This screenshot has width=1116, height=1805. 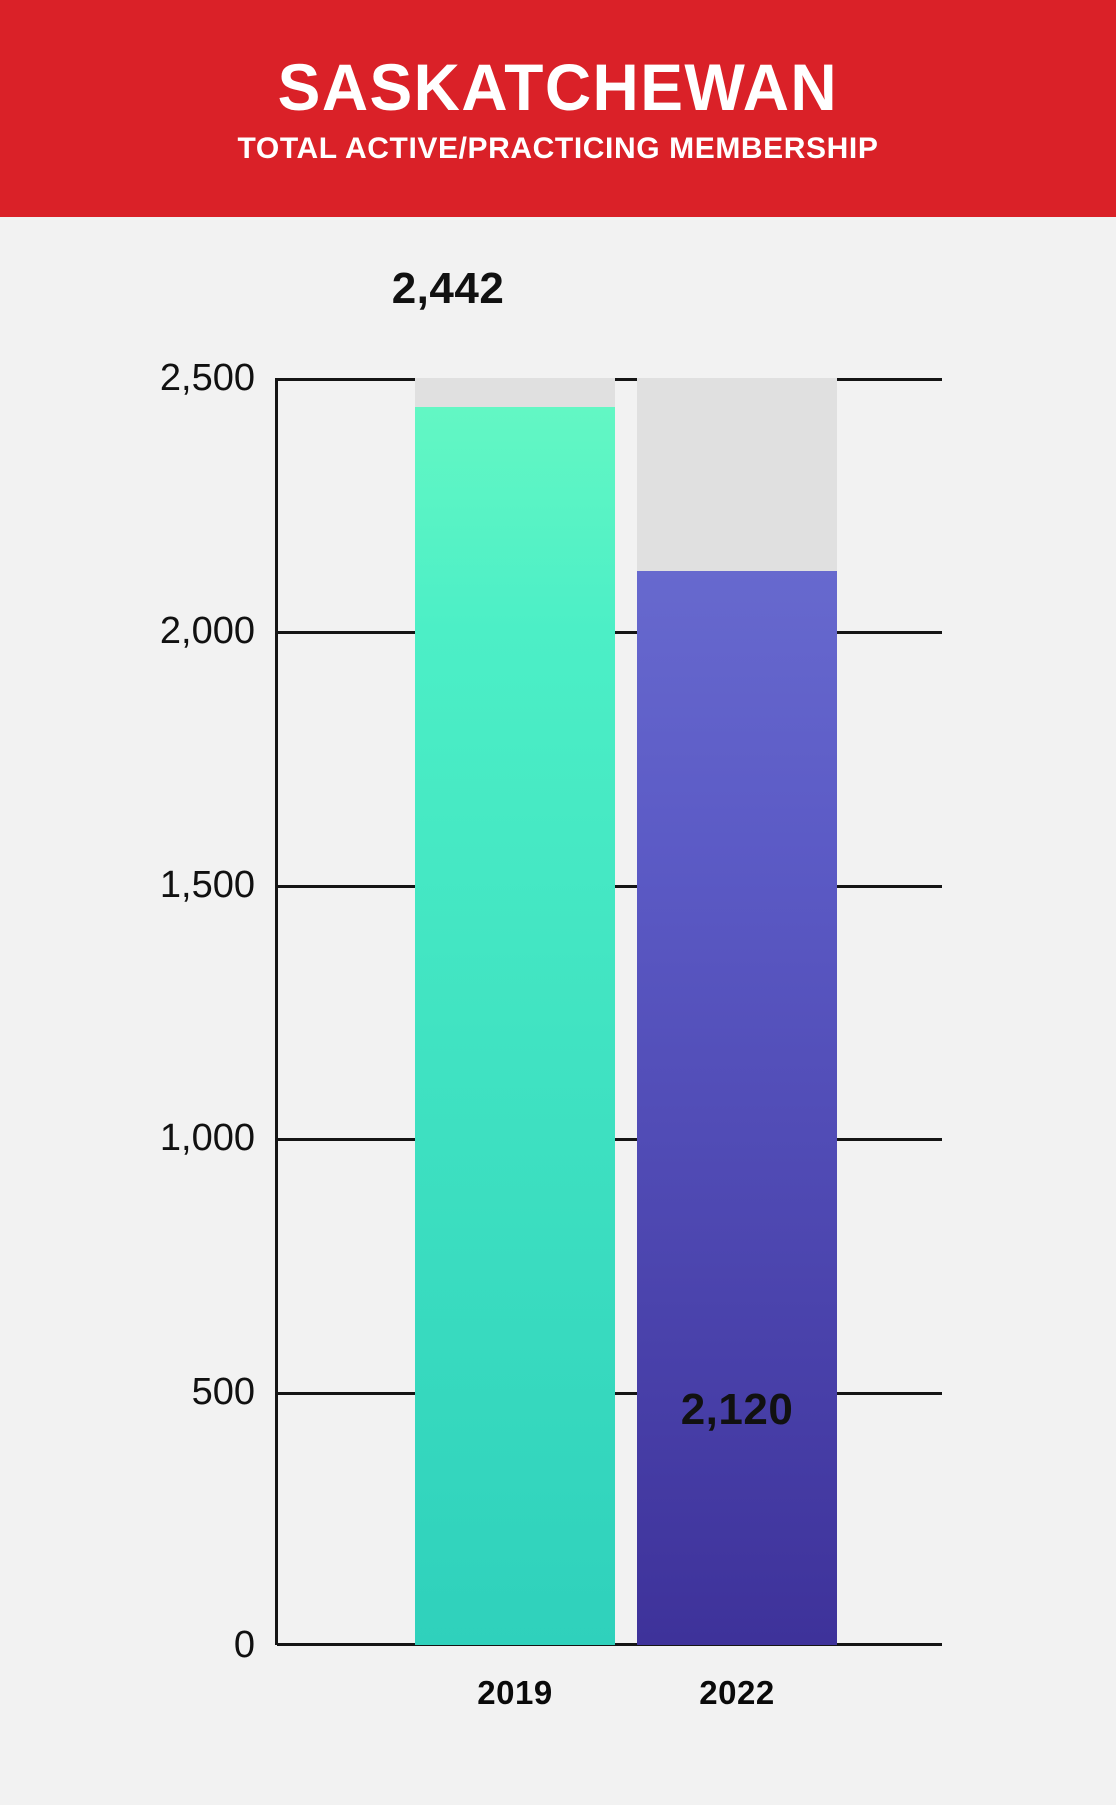 I want to click on y-tick-label-2500: 2,500, so click(x=207, y=378).